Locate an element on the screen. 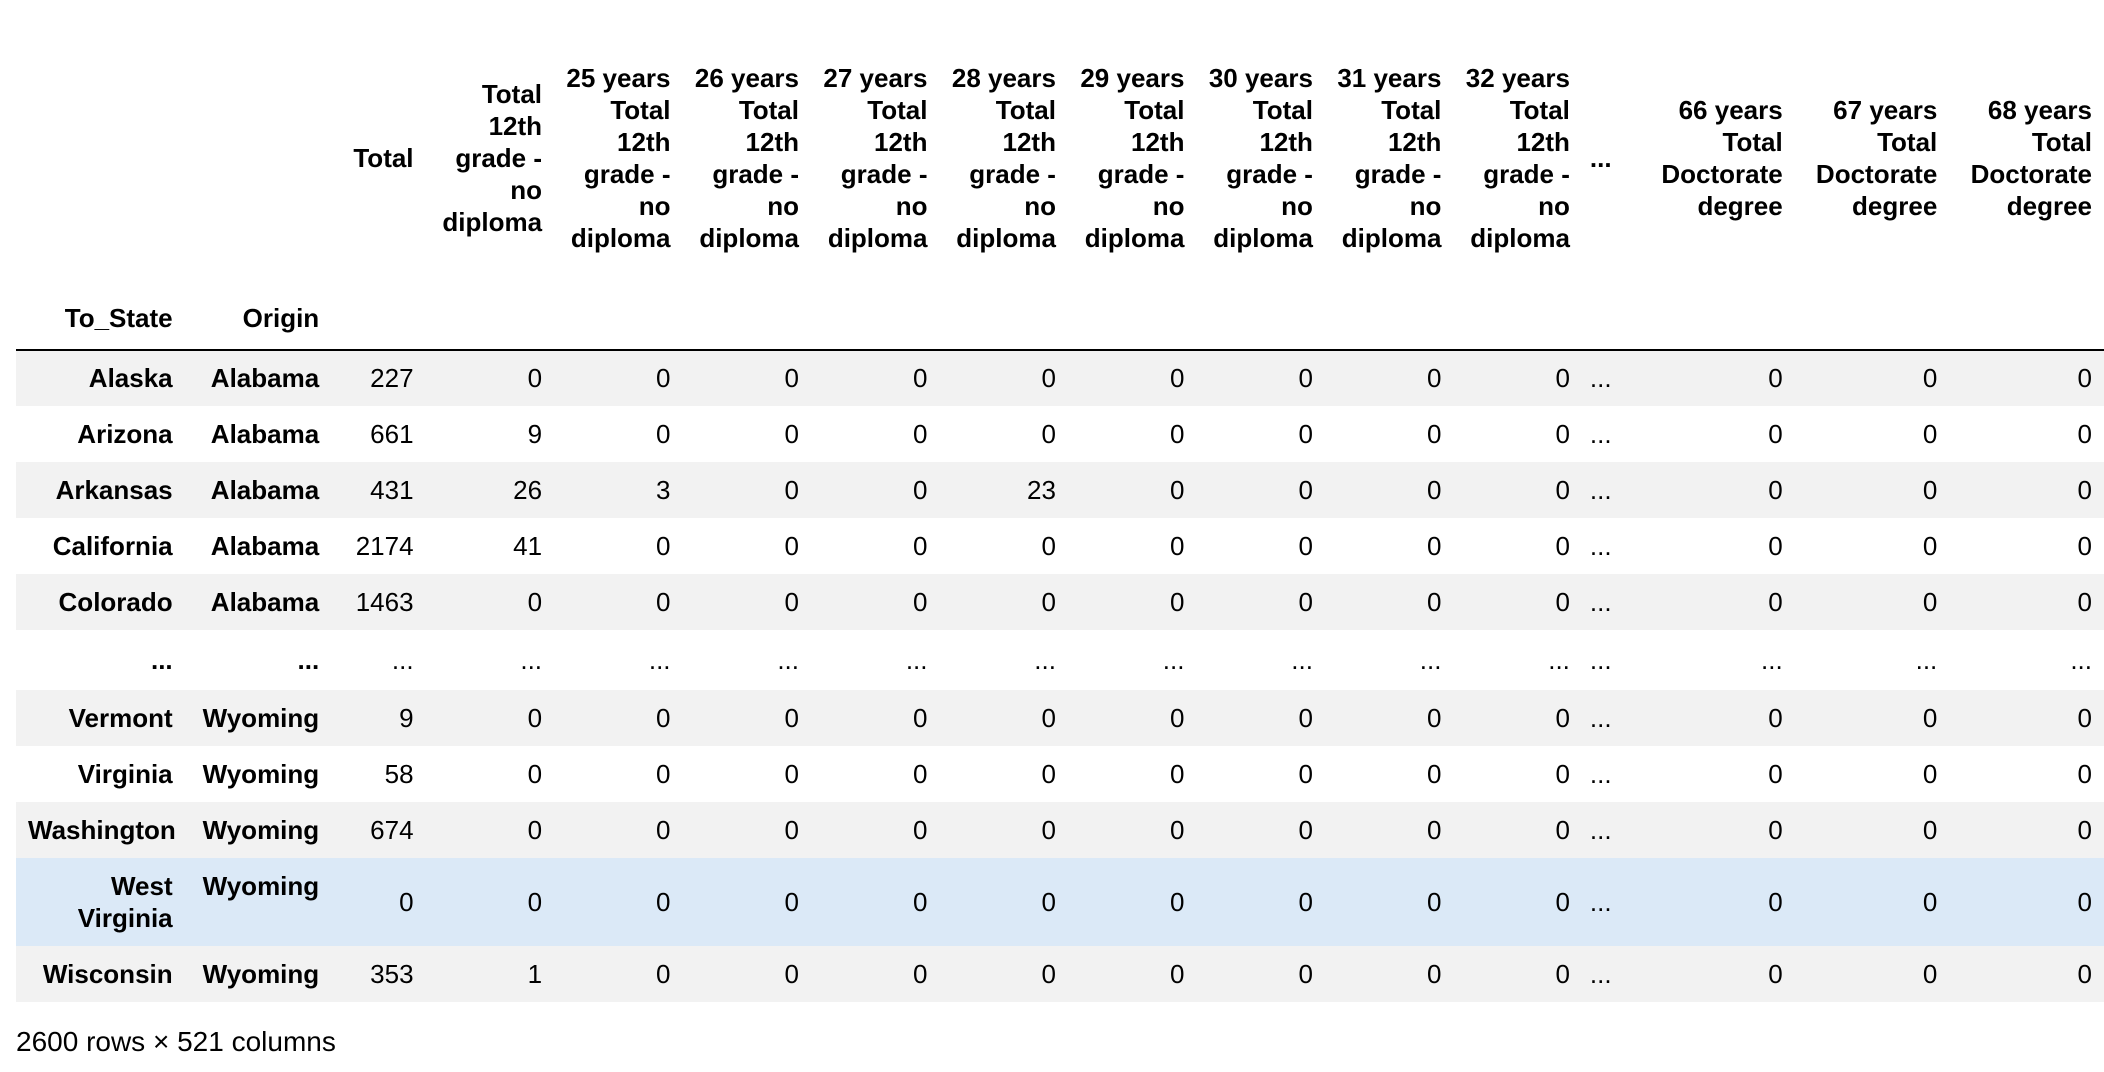  table-row: Colorado Alabama 1463 0 0 0 0 0 0 0 0 0... 0 0 0 is located at coordinates (1060, 602).